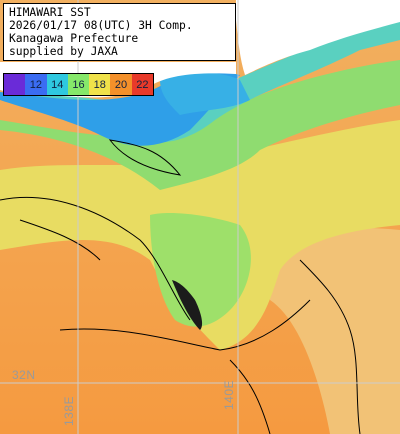 The height and width of the screenshot is (434, 400). What do you see at coordinates (24, 375) in the screenshot?
I see `latitude-label: 32N` at bounding box center [24, 375].